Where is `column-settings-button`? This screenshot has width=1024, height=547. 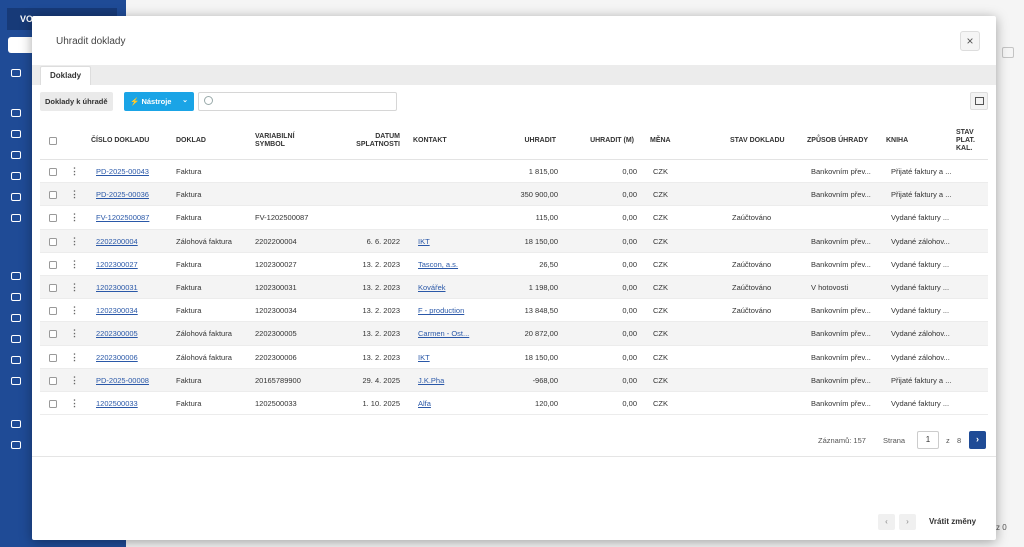
column-settings-button is located at coordinates (979, 101).